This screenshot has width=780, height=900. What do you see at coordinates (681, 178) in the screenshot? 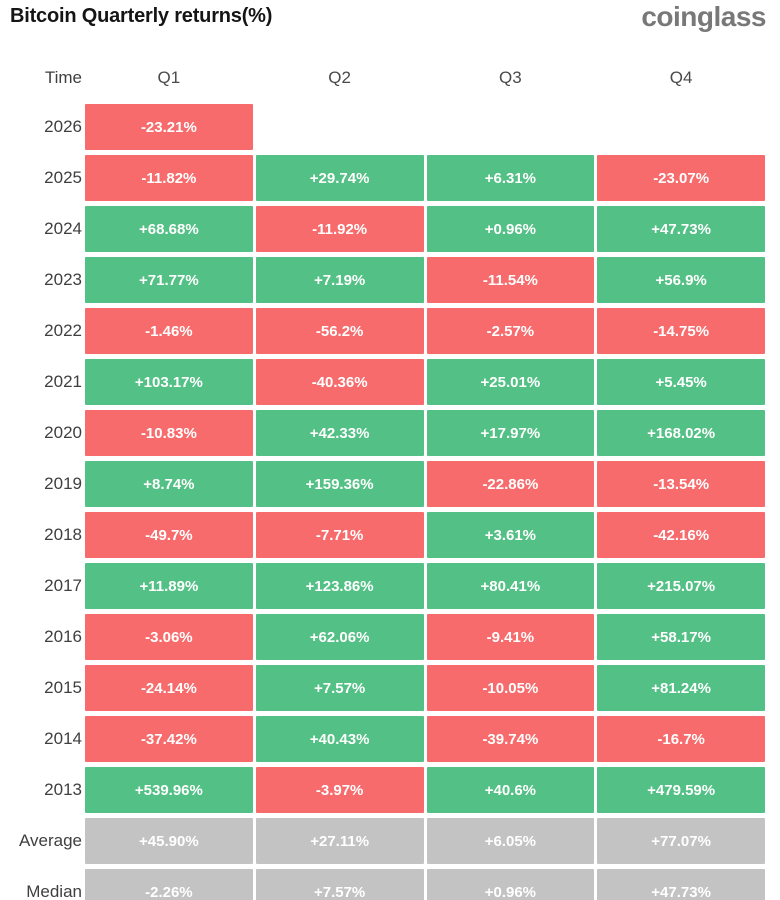
I see `return-cell: -23.07%` at bounding box center [681, 178].